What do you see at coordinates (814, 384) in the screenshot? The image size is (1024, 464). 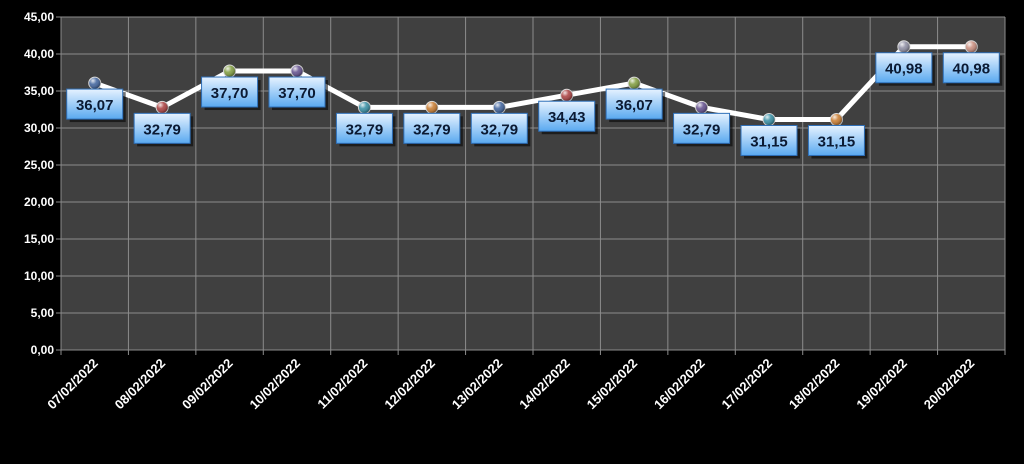 I see `x-tick-label: 18/02/2022` at bounding box center [814, 384].